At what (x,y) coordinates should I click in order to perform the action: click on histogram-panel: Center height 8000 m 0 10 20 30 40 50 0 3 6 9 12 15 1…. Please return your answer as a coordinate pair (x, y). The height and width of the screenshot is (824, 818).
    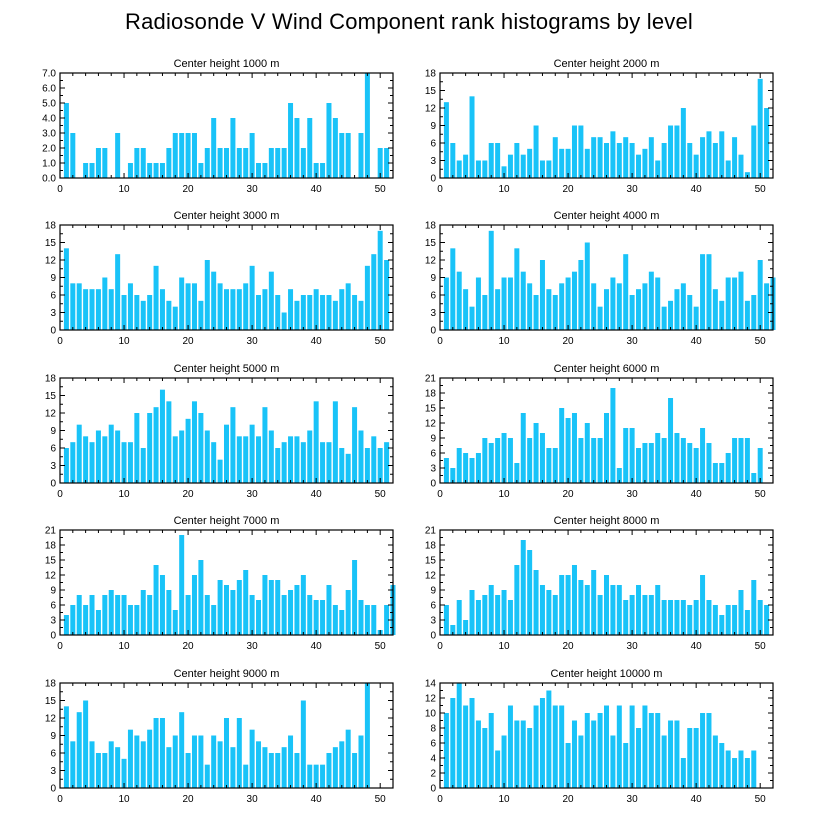
    Looking at the image, I should click on (599, 583).